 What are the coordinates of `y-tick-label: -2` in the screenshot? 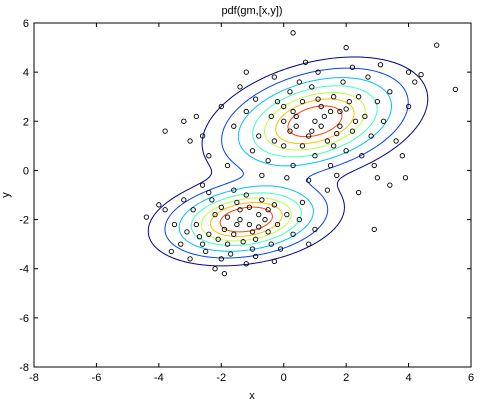 It's located at (24, 221).